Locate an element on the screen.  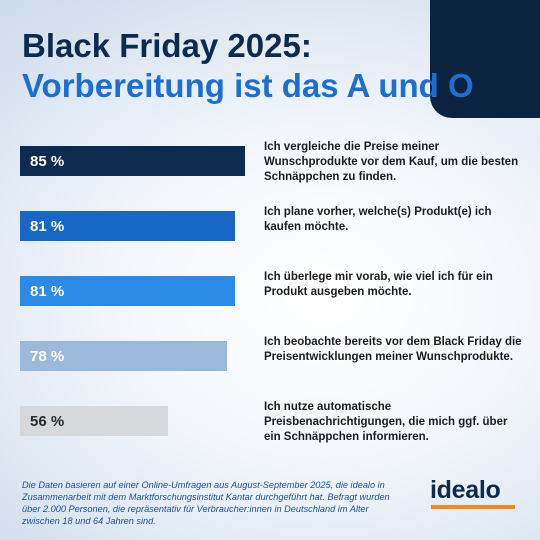
logo-underline is located at coordinates (473, 507).